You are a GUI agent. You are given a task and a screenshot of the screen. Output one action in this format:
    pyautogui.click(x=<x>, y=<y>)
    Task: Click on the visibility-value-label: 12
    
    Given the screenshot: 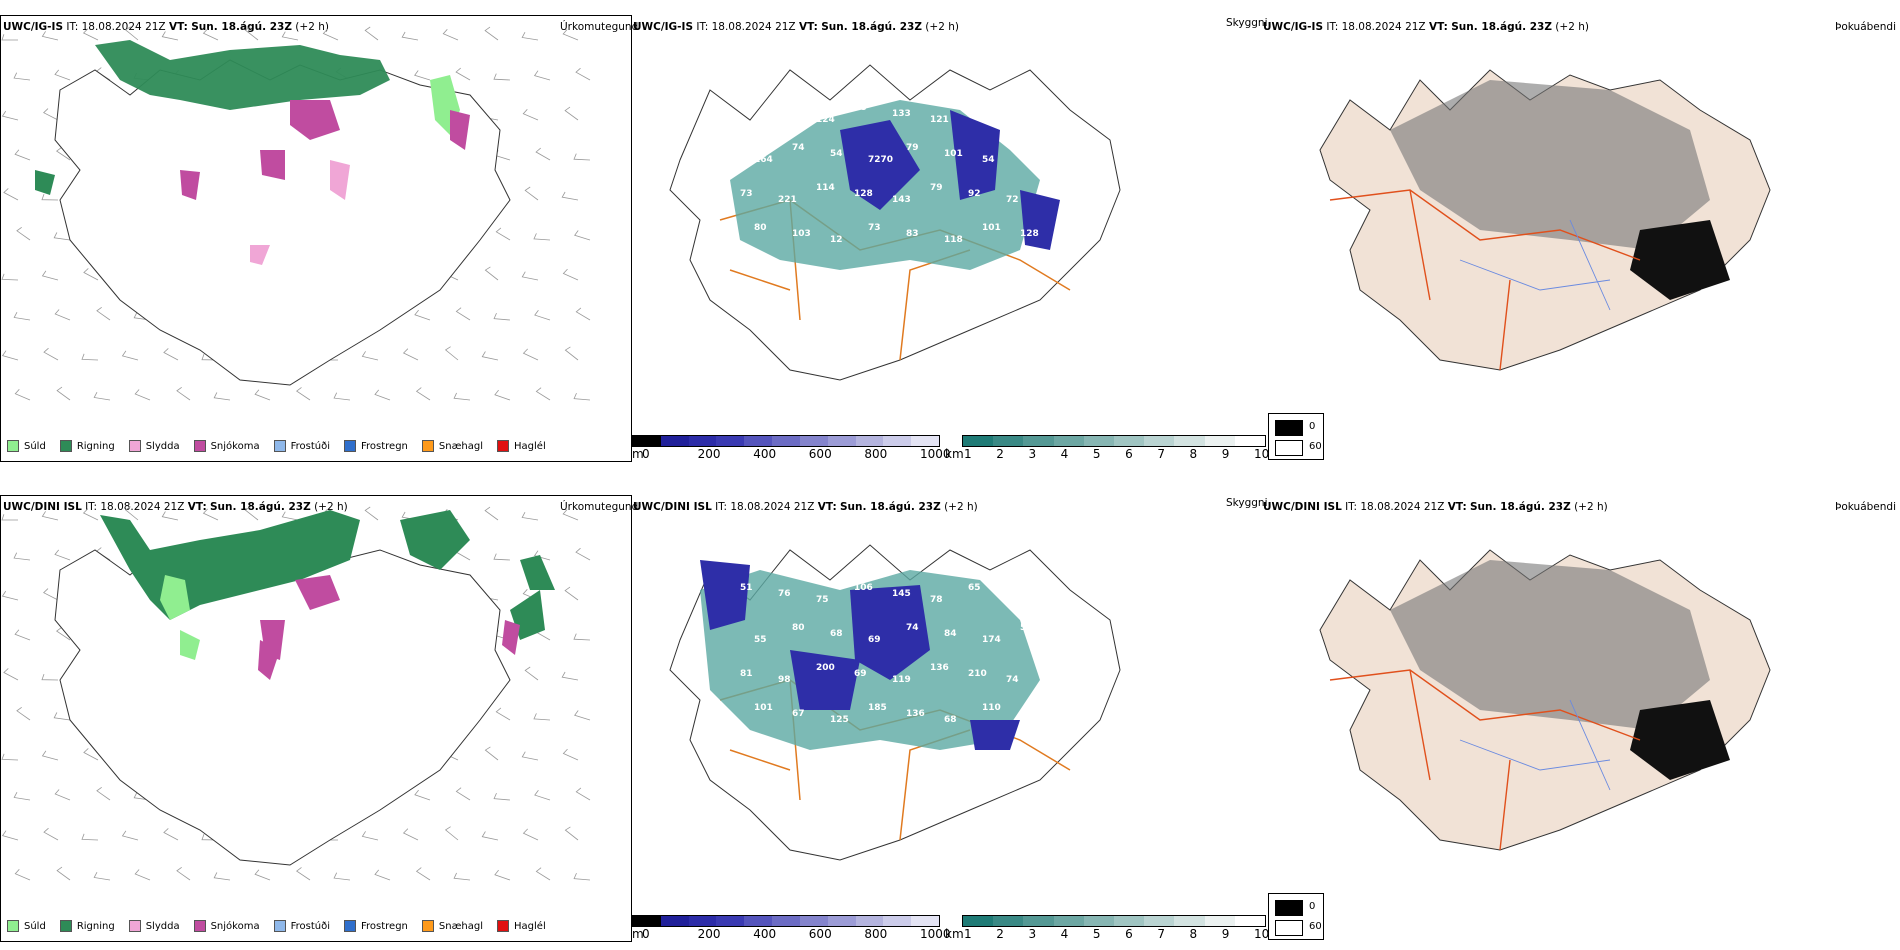 What is the action you would take?
    pyautogui.click(x=836, y=240)
    